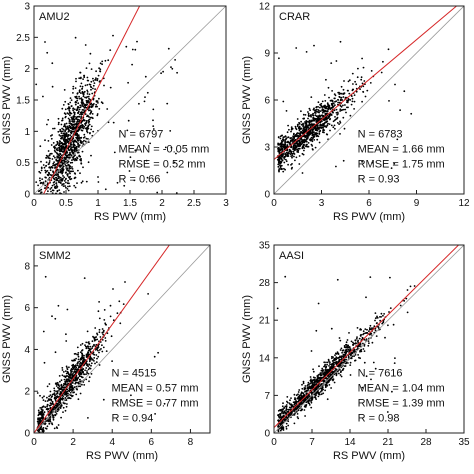 The image size is (474, 474). I want to click on y-tick-label: 6, so click(27, 308).